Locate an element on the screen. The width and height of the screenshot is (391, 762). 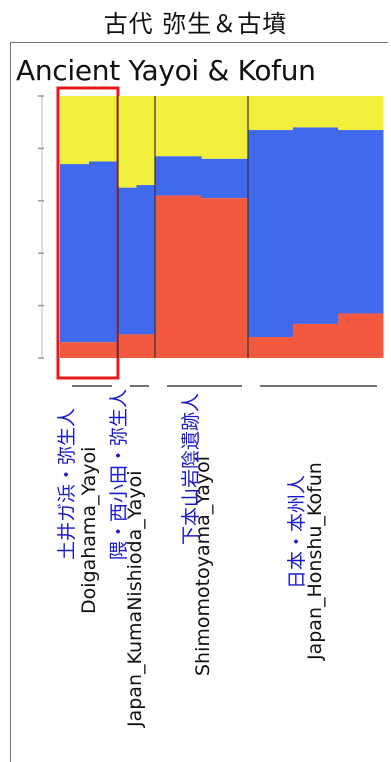
chart-title: Ancient Yayoi & Kofun is located at coordinates (166, 70).